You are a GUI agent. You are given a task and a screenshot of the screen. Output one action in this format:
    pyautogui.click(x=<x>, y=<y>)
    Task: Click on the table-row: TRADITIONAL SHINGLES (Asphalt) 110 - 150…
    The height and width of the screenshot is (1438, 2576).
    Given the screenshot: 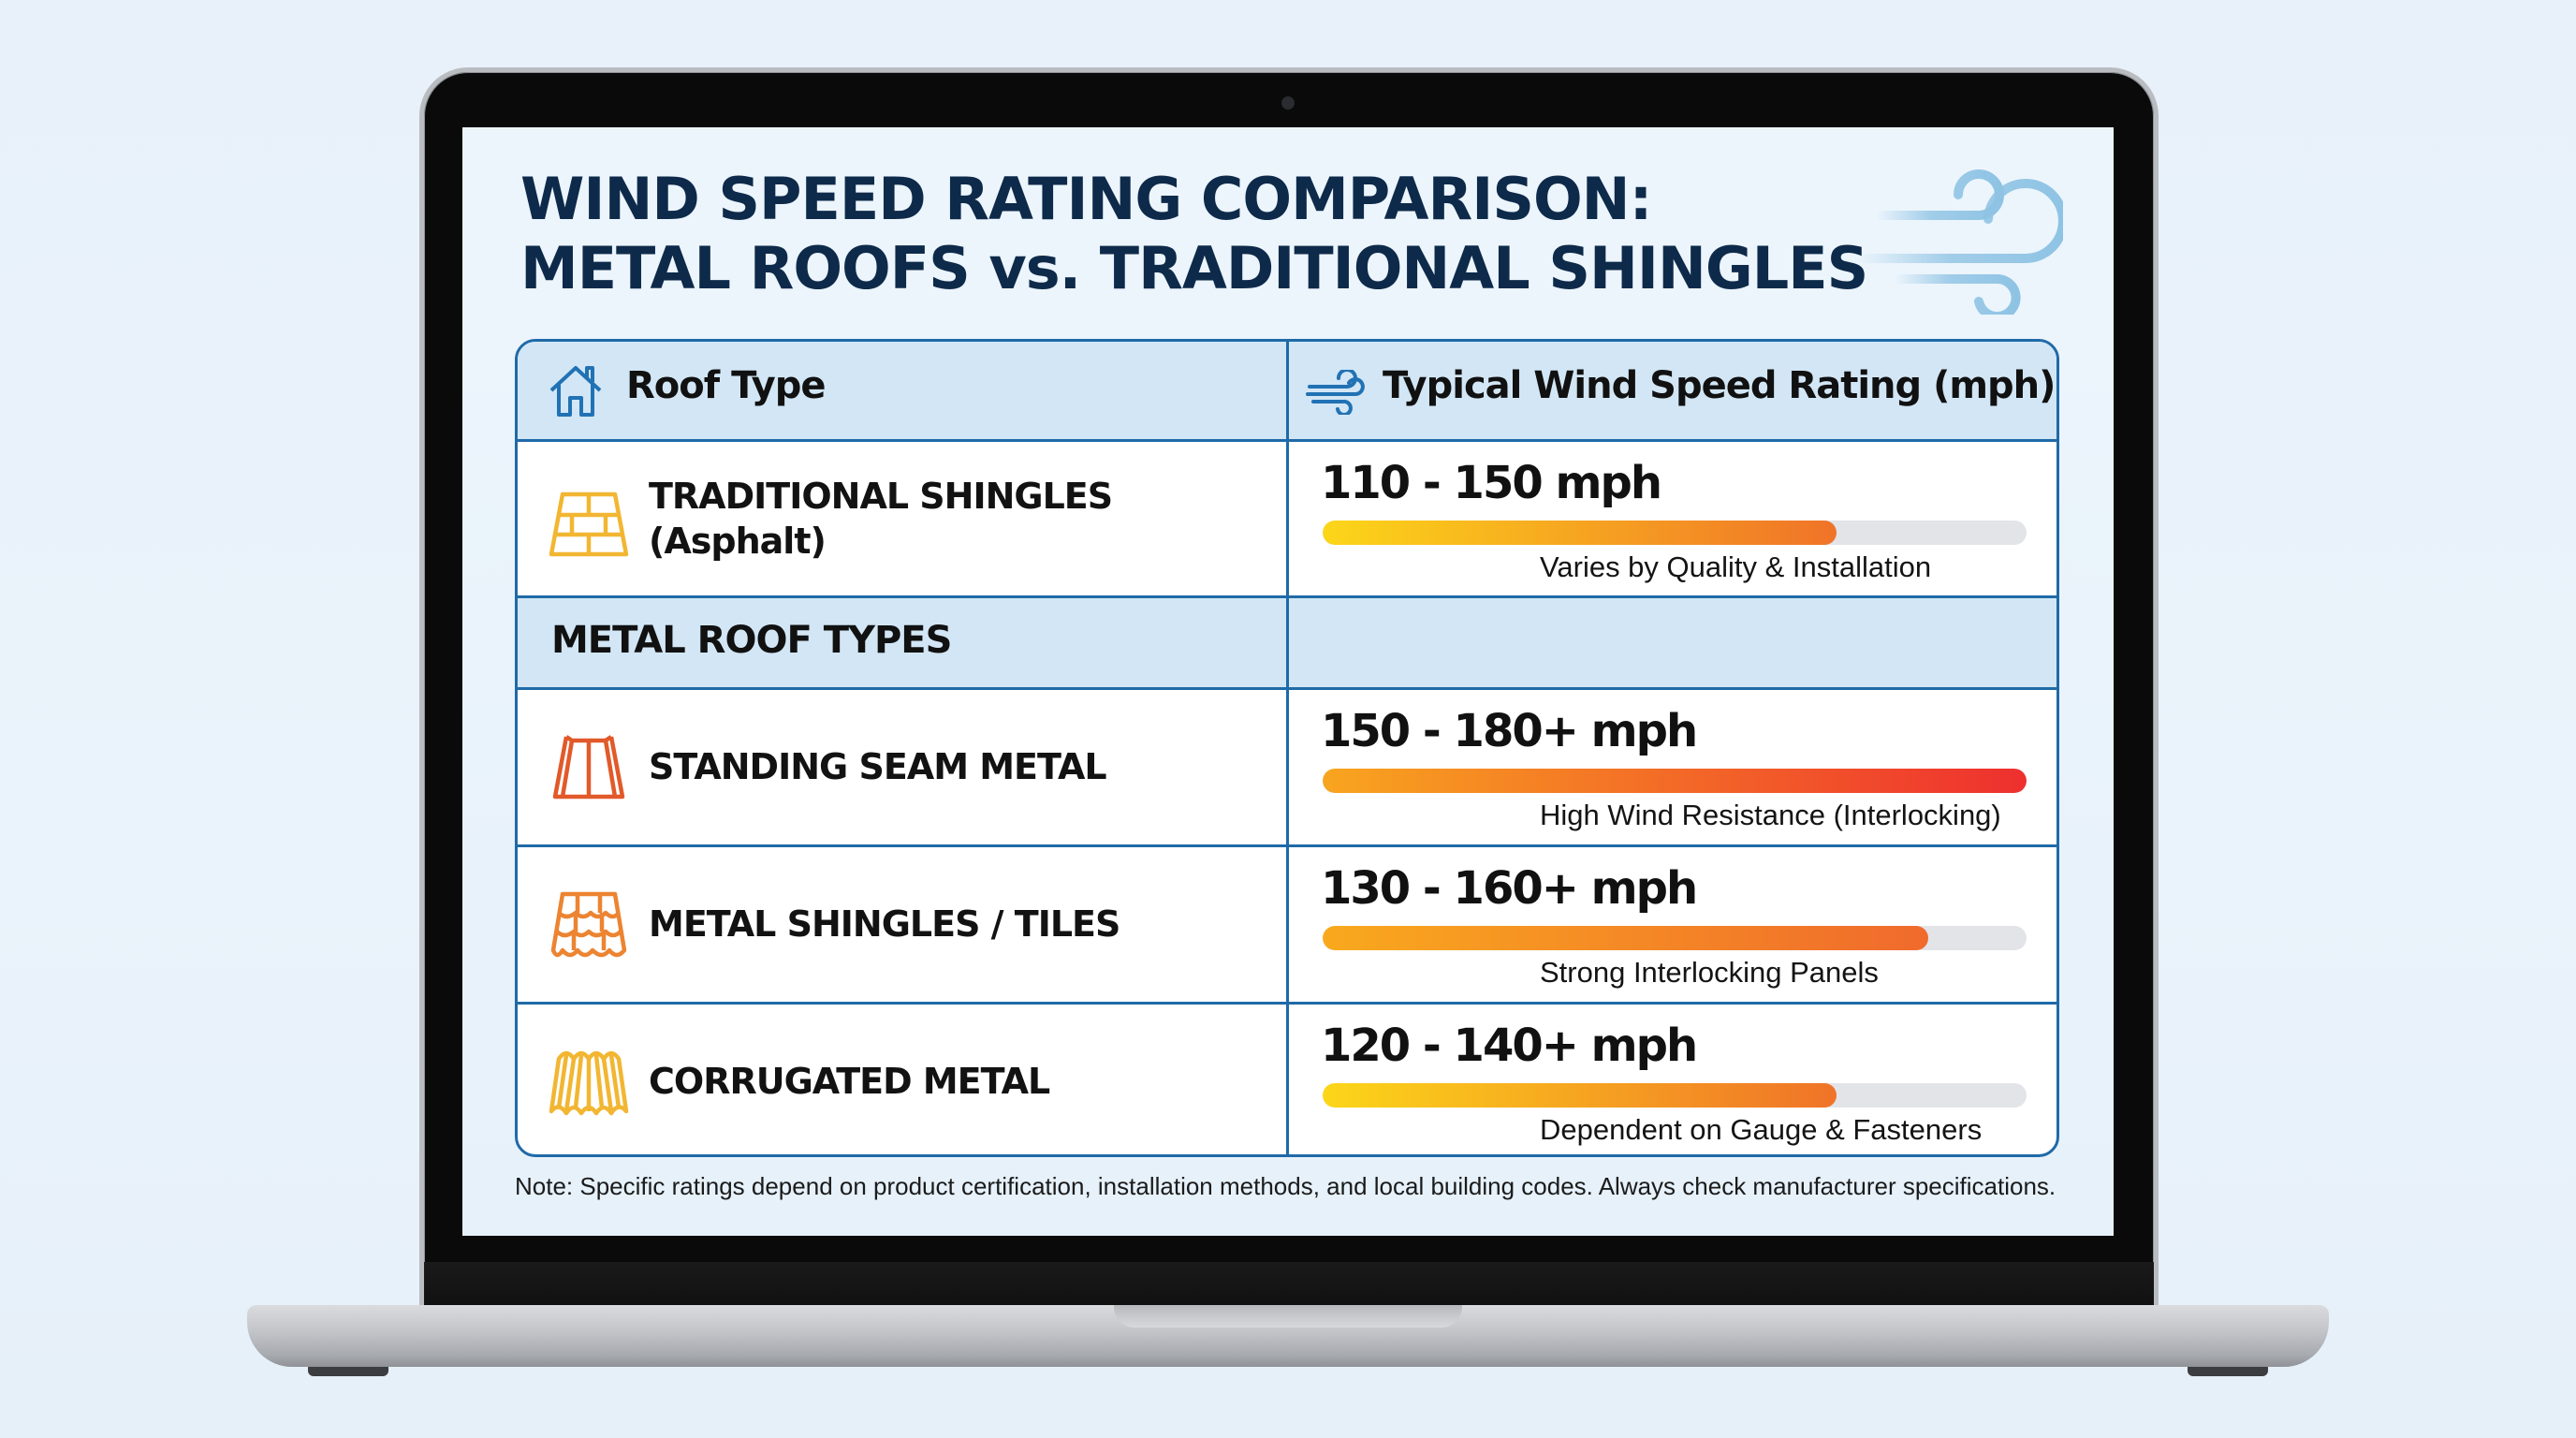 What is the action you would take?
    pyautogui.click(x=1287, y=520)
    